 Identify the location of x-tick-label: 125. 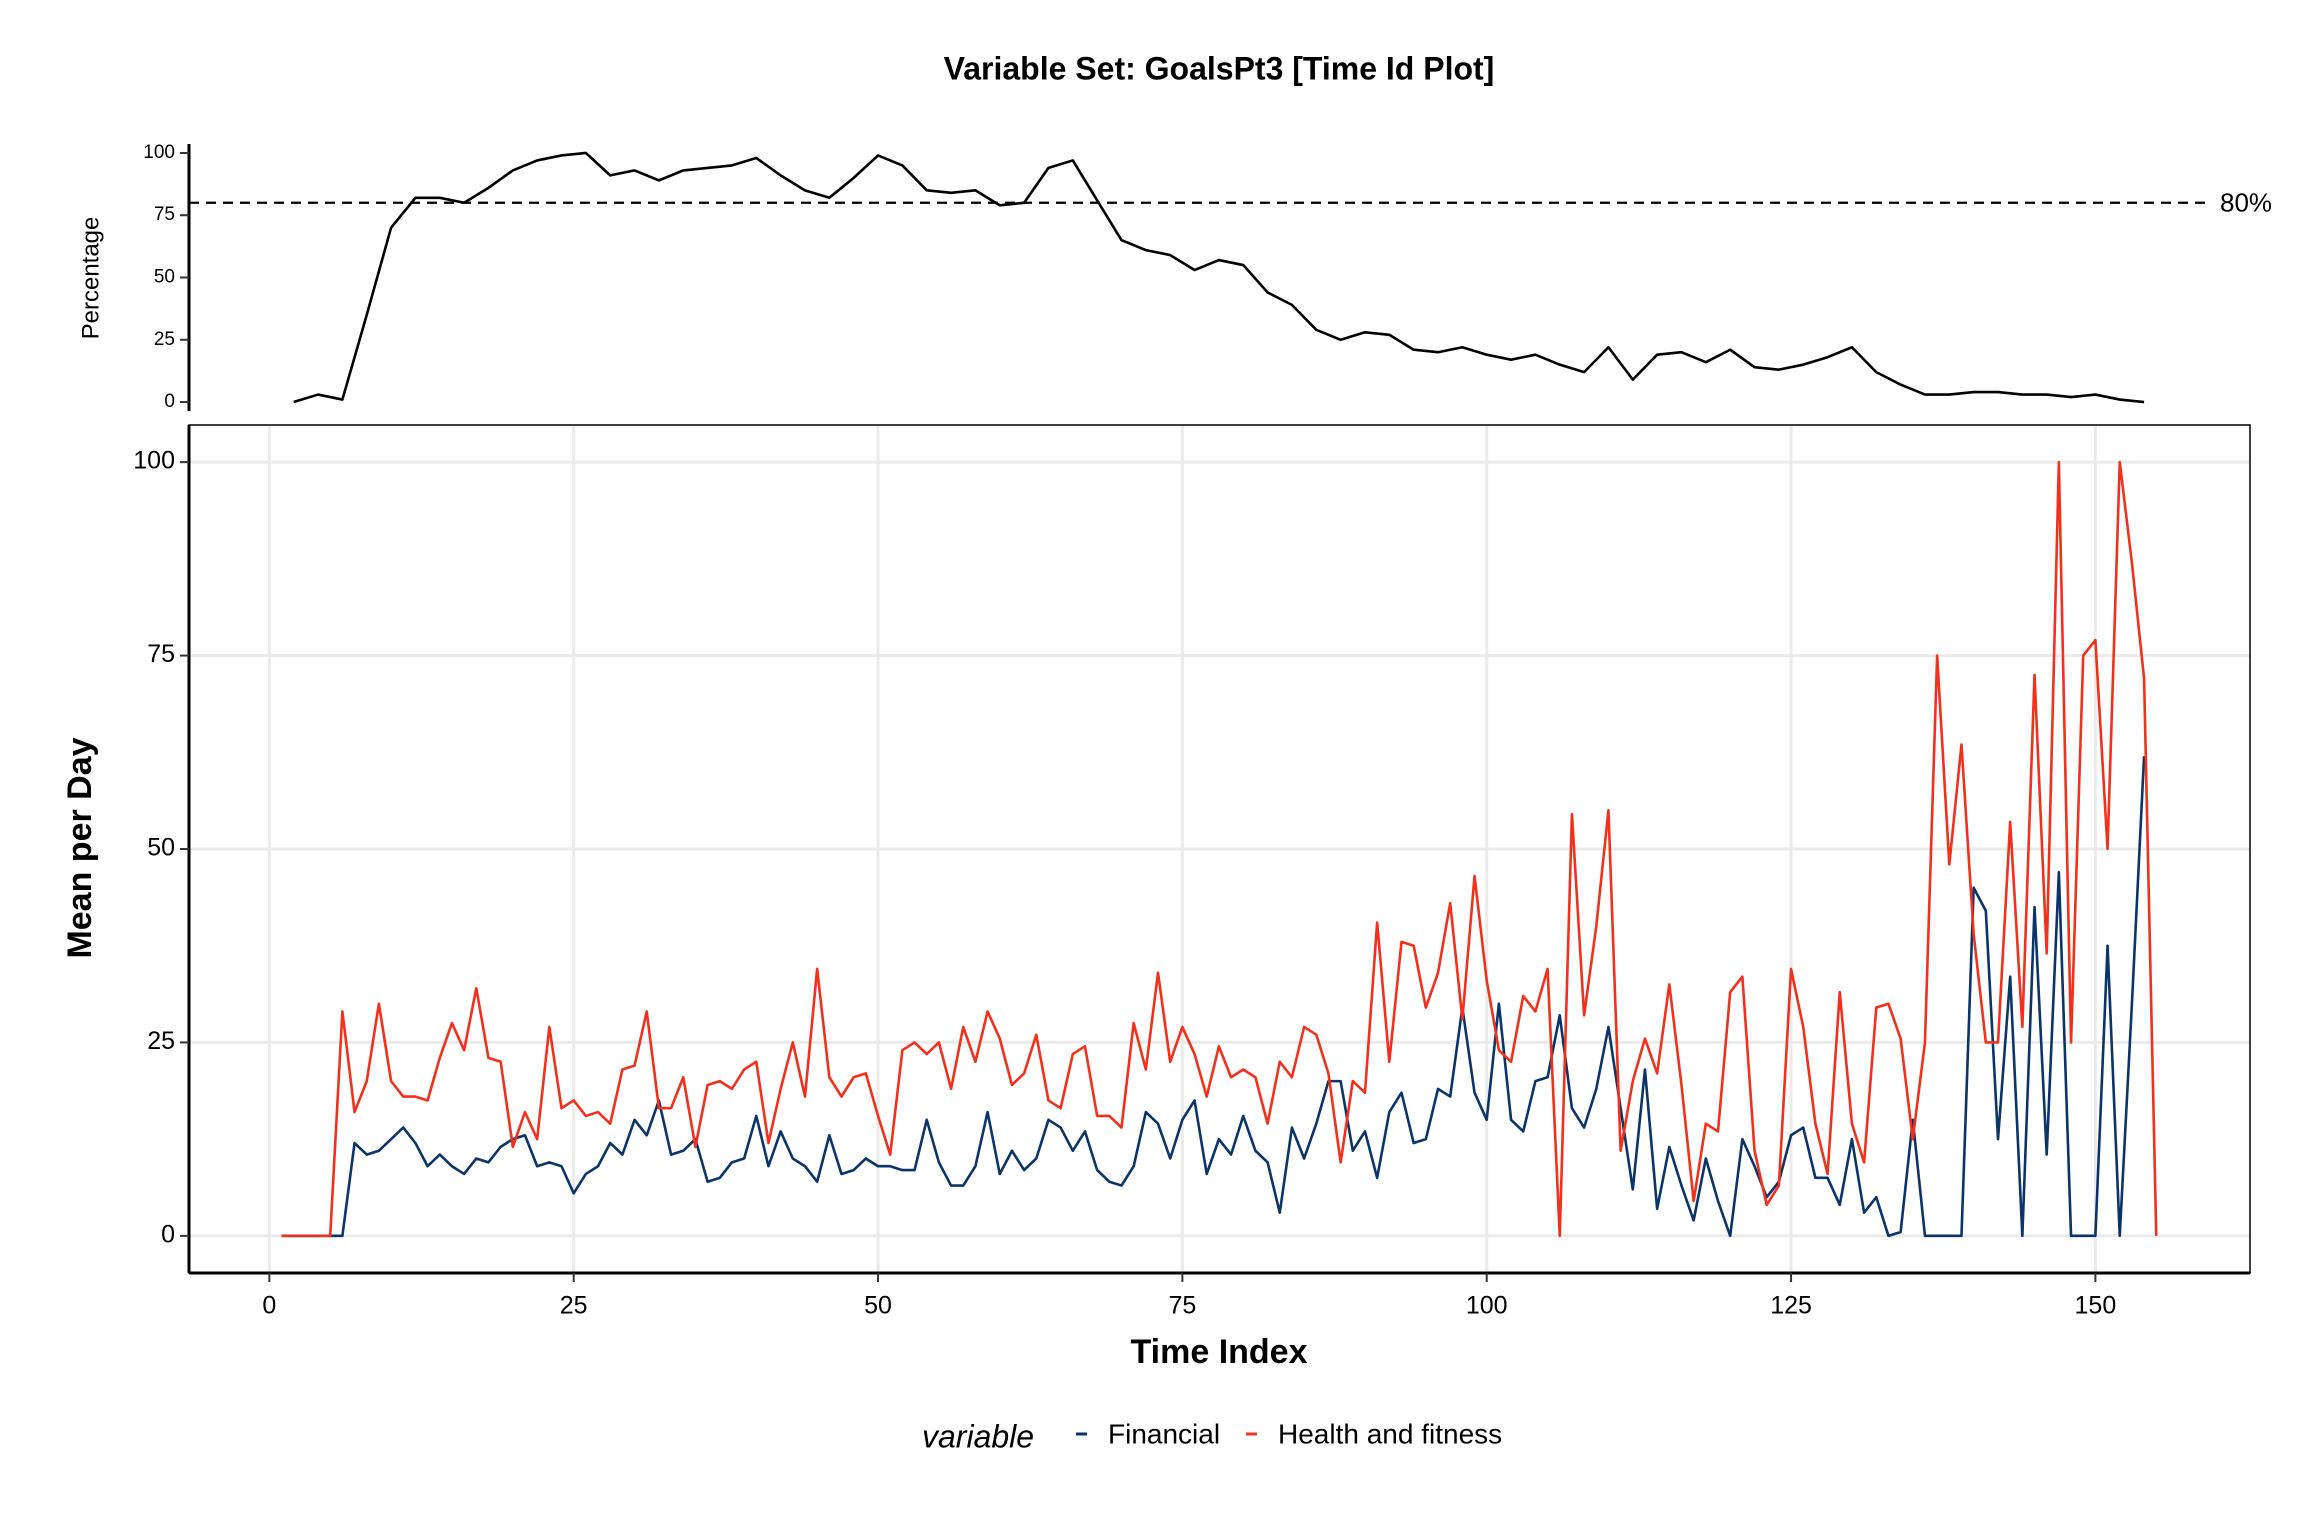
(1791, 1306).